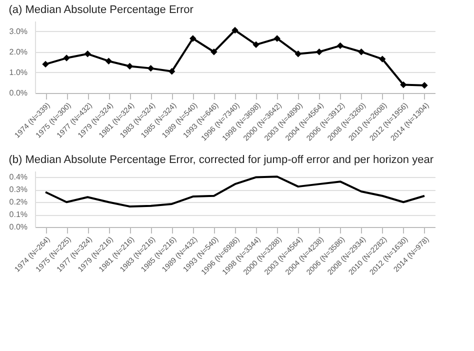 The height and width of the screenshot is (351, 474). I want to click on y-tick-label: 3.0%, so click(18, 31).